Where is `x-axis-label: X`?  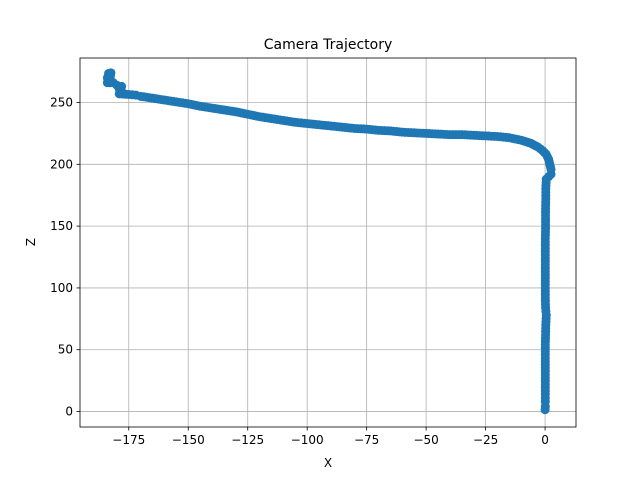
x-axis-label: X is located at coordinates (328, 463).